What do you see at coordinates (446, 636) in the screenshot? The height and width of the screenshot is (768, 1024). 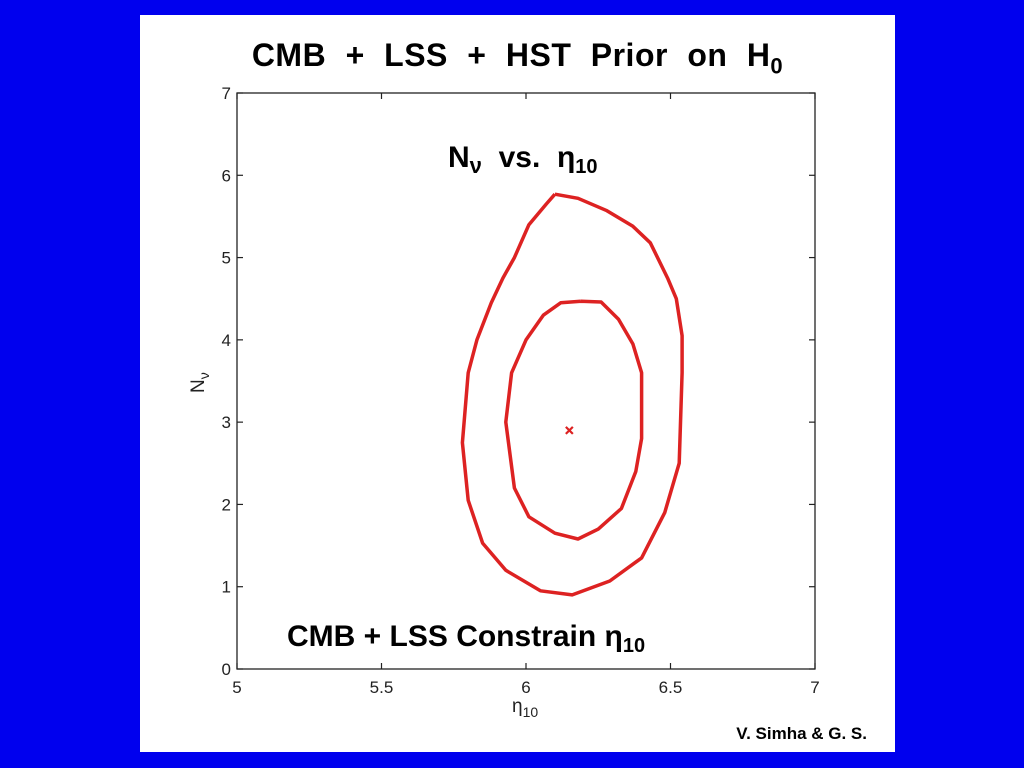 I see `annotation-text: CMB + LSS Constrain` at bounding box center [446, 636].